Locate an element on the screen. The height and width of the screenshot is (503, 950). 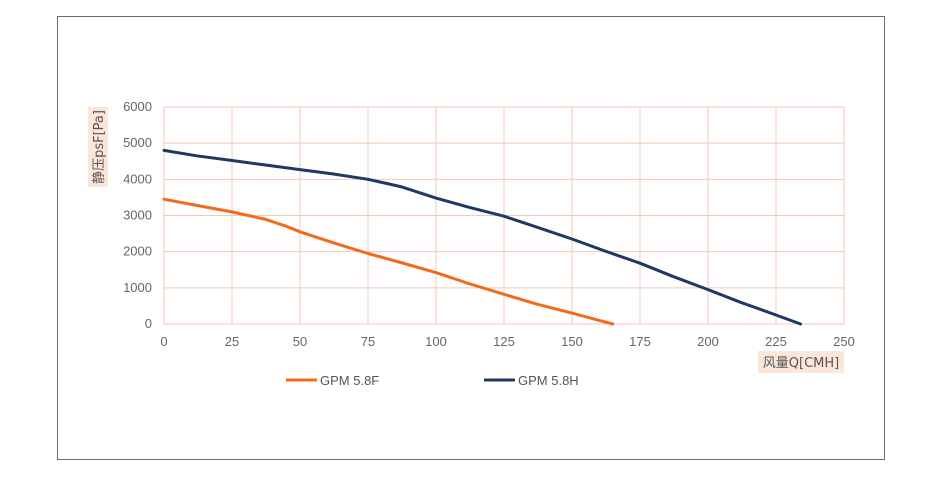
y-tick-label: 6000 is located at coordinates (137, 106).